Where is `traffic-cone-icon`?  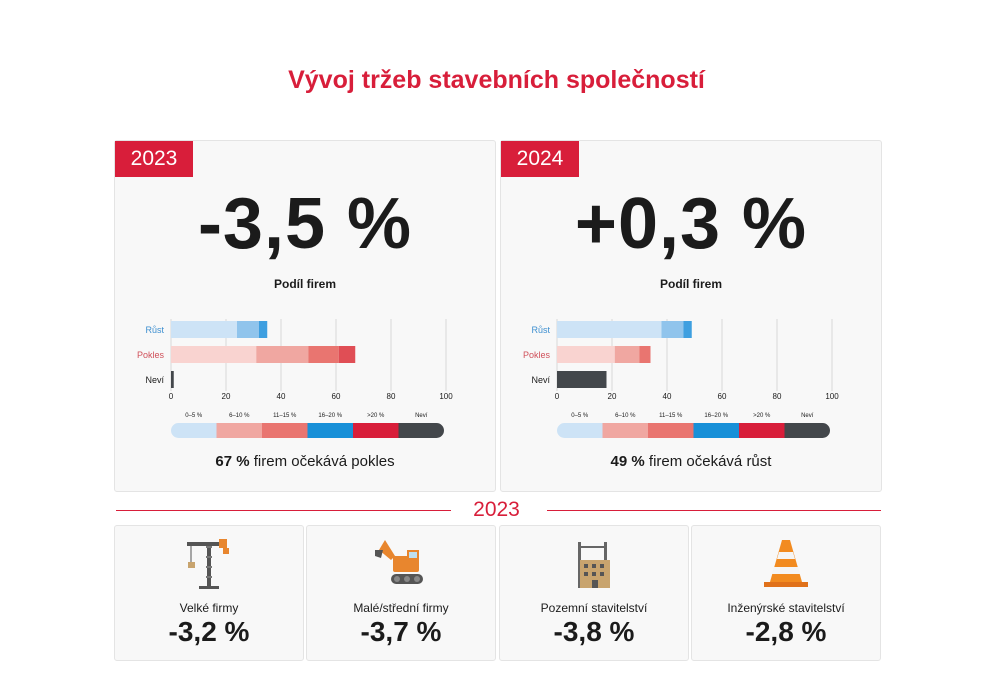
traffic-cone-icon is located at coordinates (786, 563).